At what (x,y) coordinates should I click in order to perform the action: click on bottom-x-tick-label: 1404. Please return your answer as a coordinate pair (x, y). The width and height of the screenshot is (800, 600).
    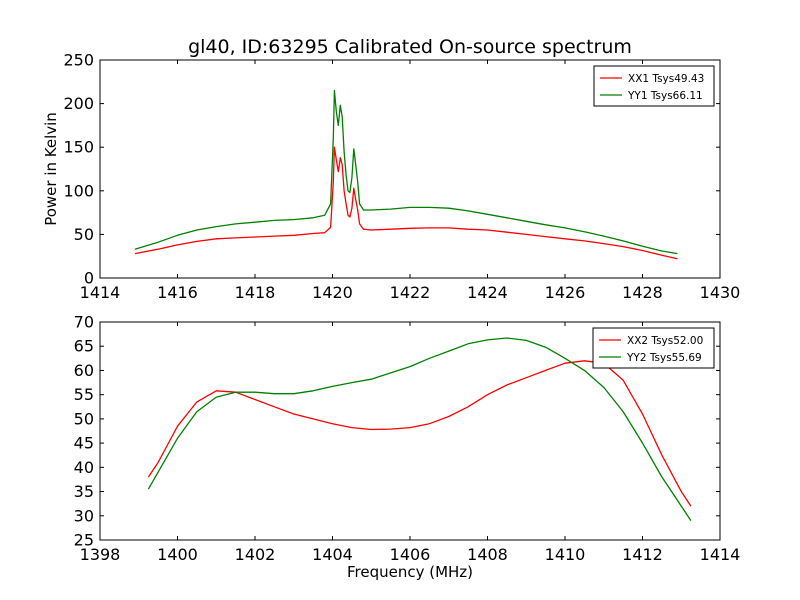
    Looking at the image, I should click on (332, 554).